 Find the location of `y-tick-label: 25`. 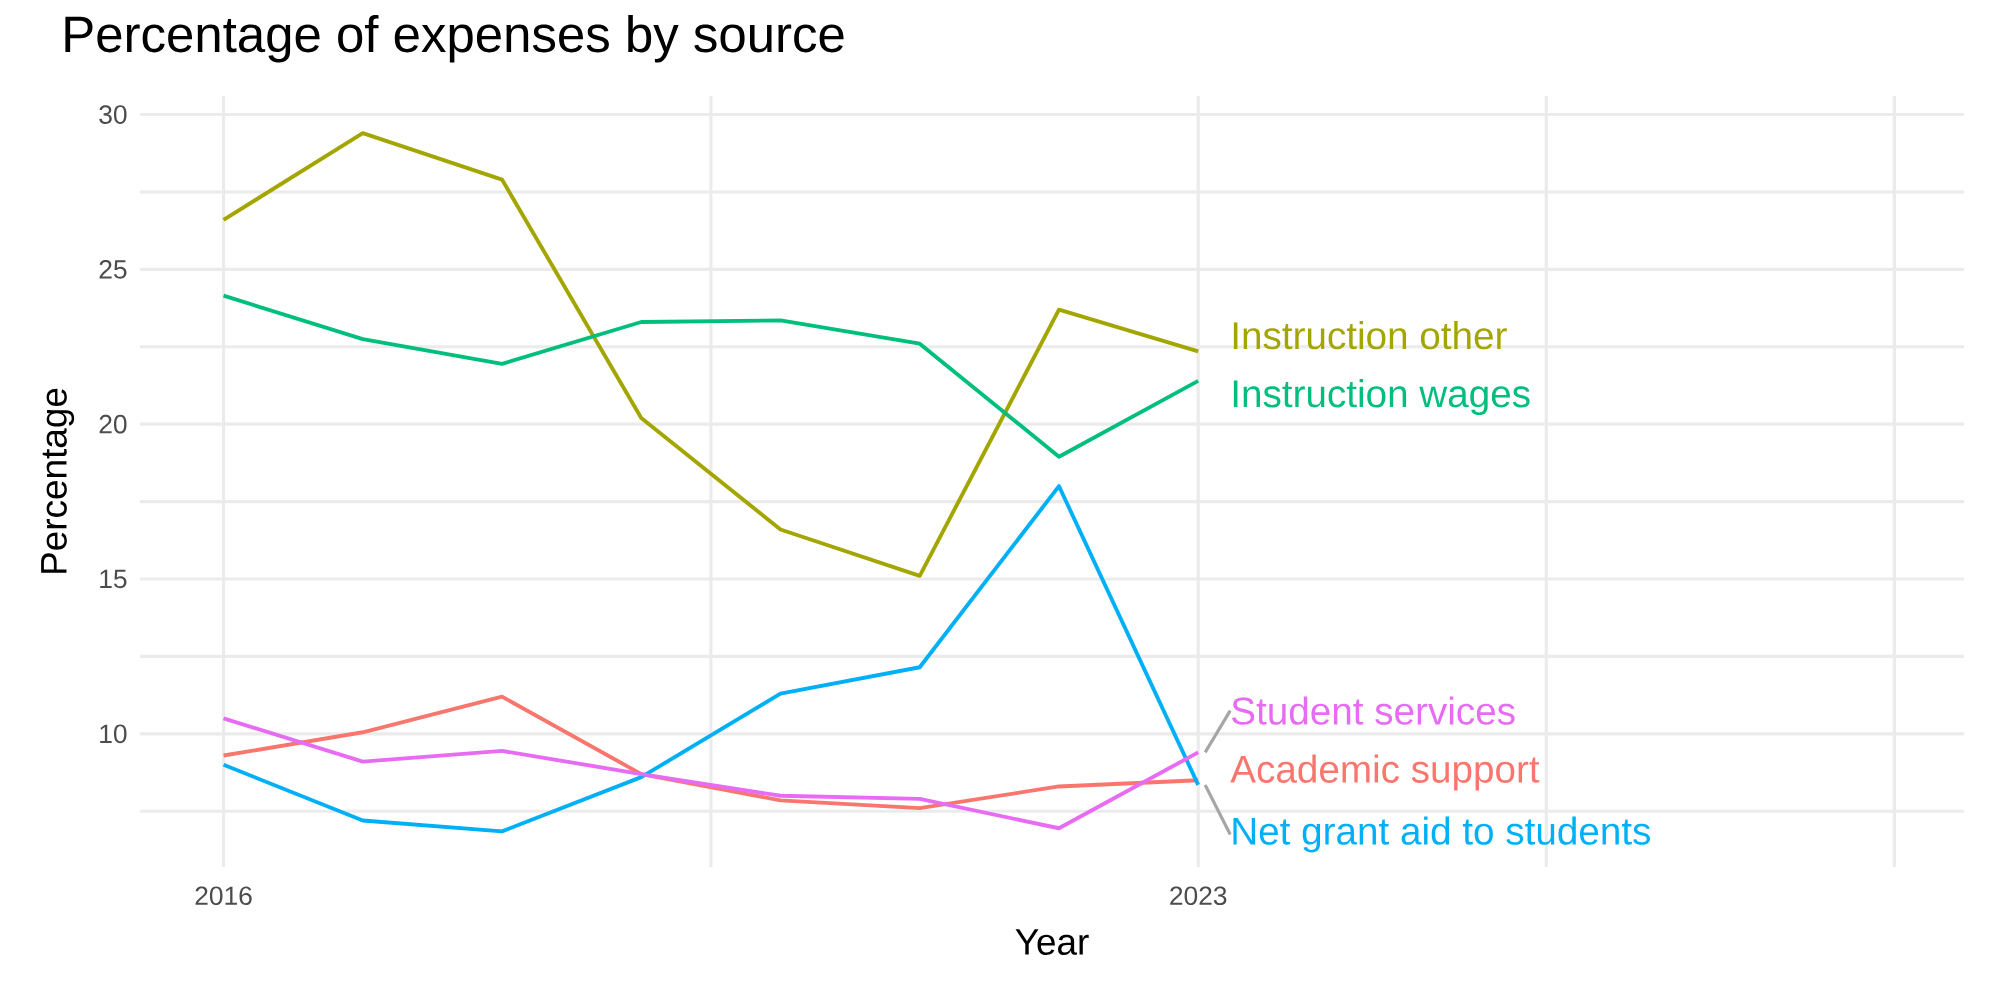

y-tick-label: 25 is located at coordinates (113, 269).